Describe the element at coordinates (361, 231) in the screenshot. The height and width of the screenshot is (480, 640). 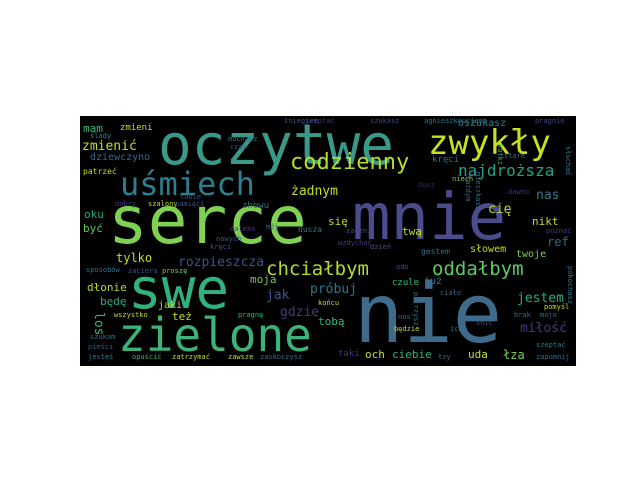
I see `word-zacznij: zacznij` at that location.